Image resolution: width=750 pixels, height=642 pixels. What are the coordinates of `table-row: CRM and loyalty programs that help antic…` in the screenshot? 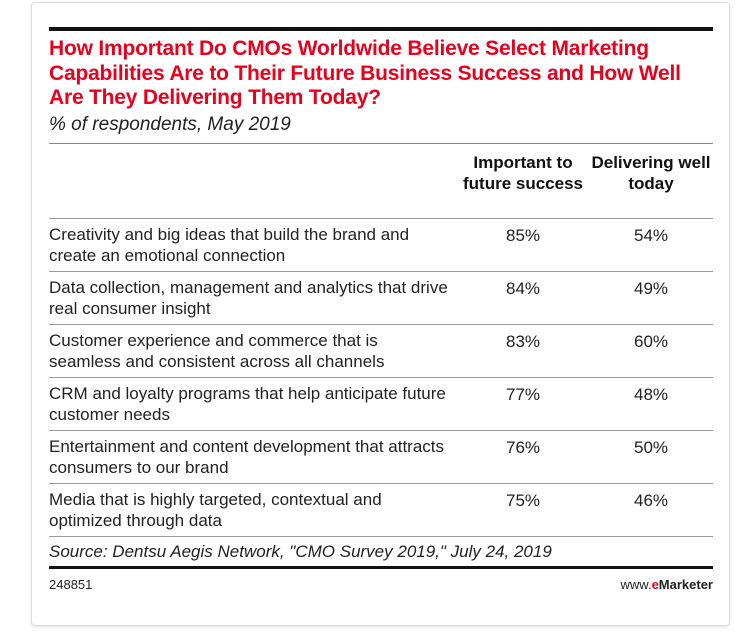 It's located at (381, 403).